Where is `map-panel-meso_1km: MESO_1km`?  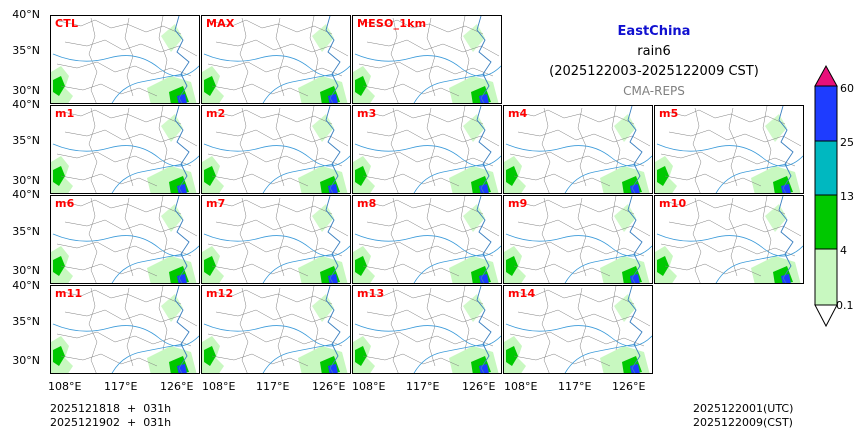 map-panel-meso_1km: MESO_1km is located at coordinates (427, 59).